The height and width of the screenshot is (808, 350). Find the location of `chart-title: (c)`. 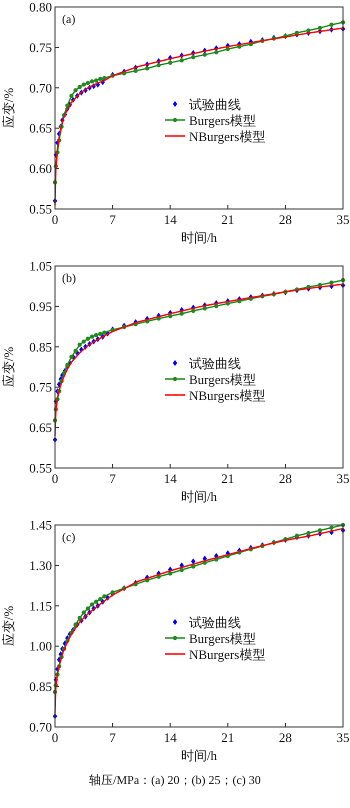

chart-title: (c) is located at coordinates (69, 537).